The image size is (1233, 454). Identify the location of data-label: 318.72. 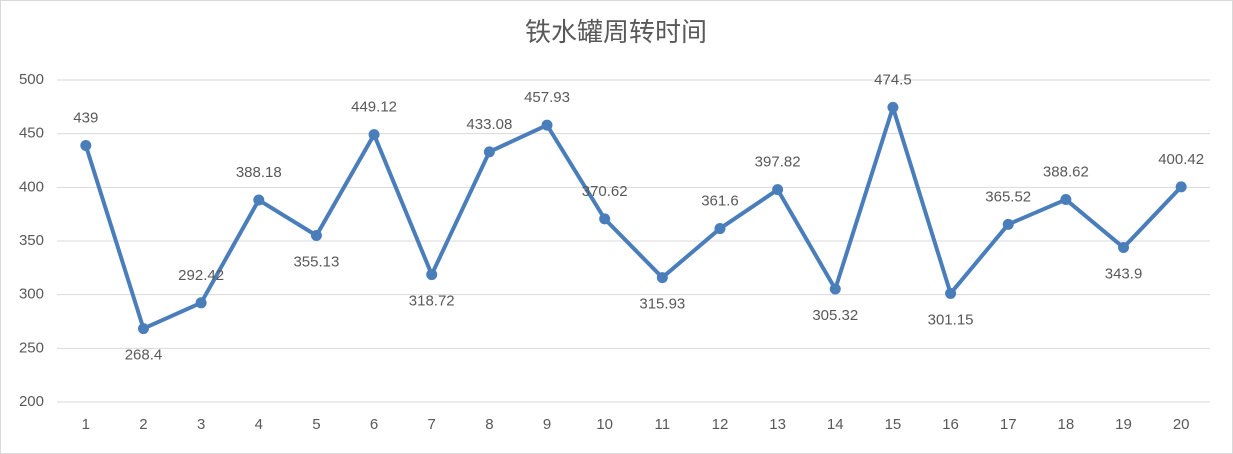
(432, 301).